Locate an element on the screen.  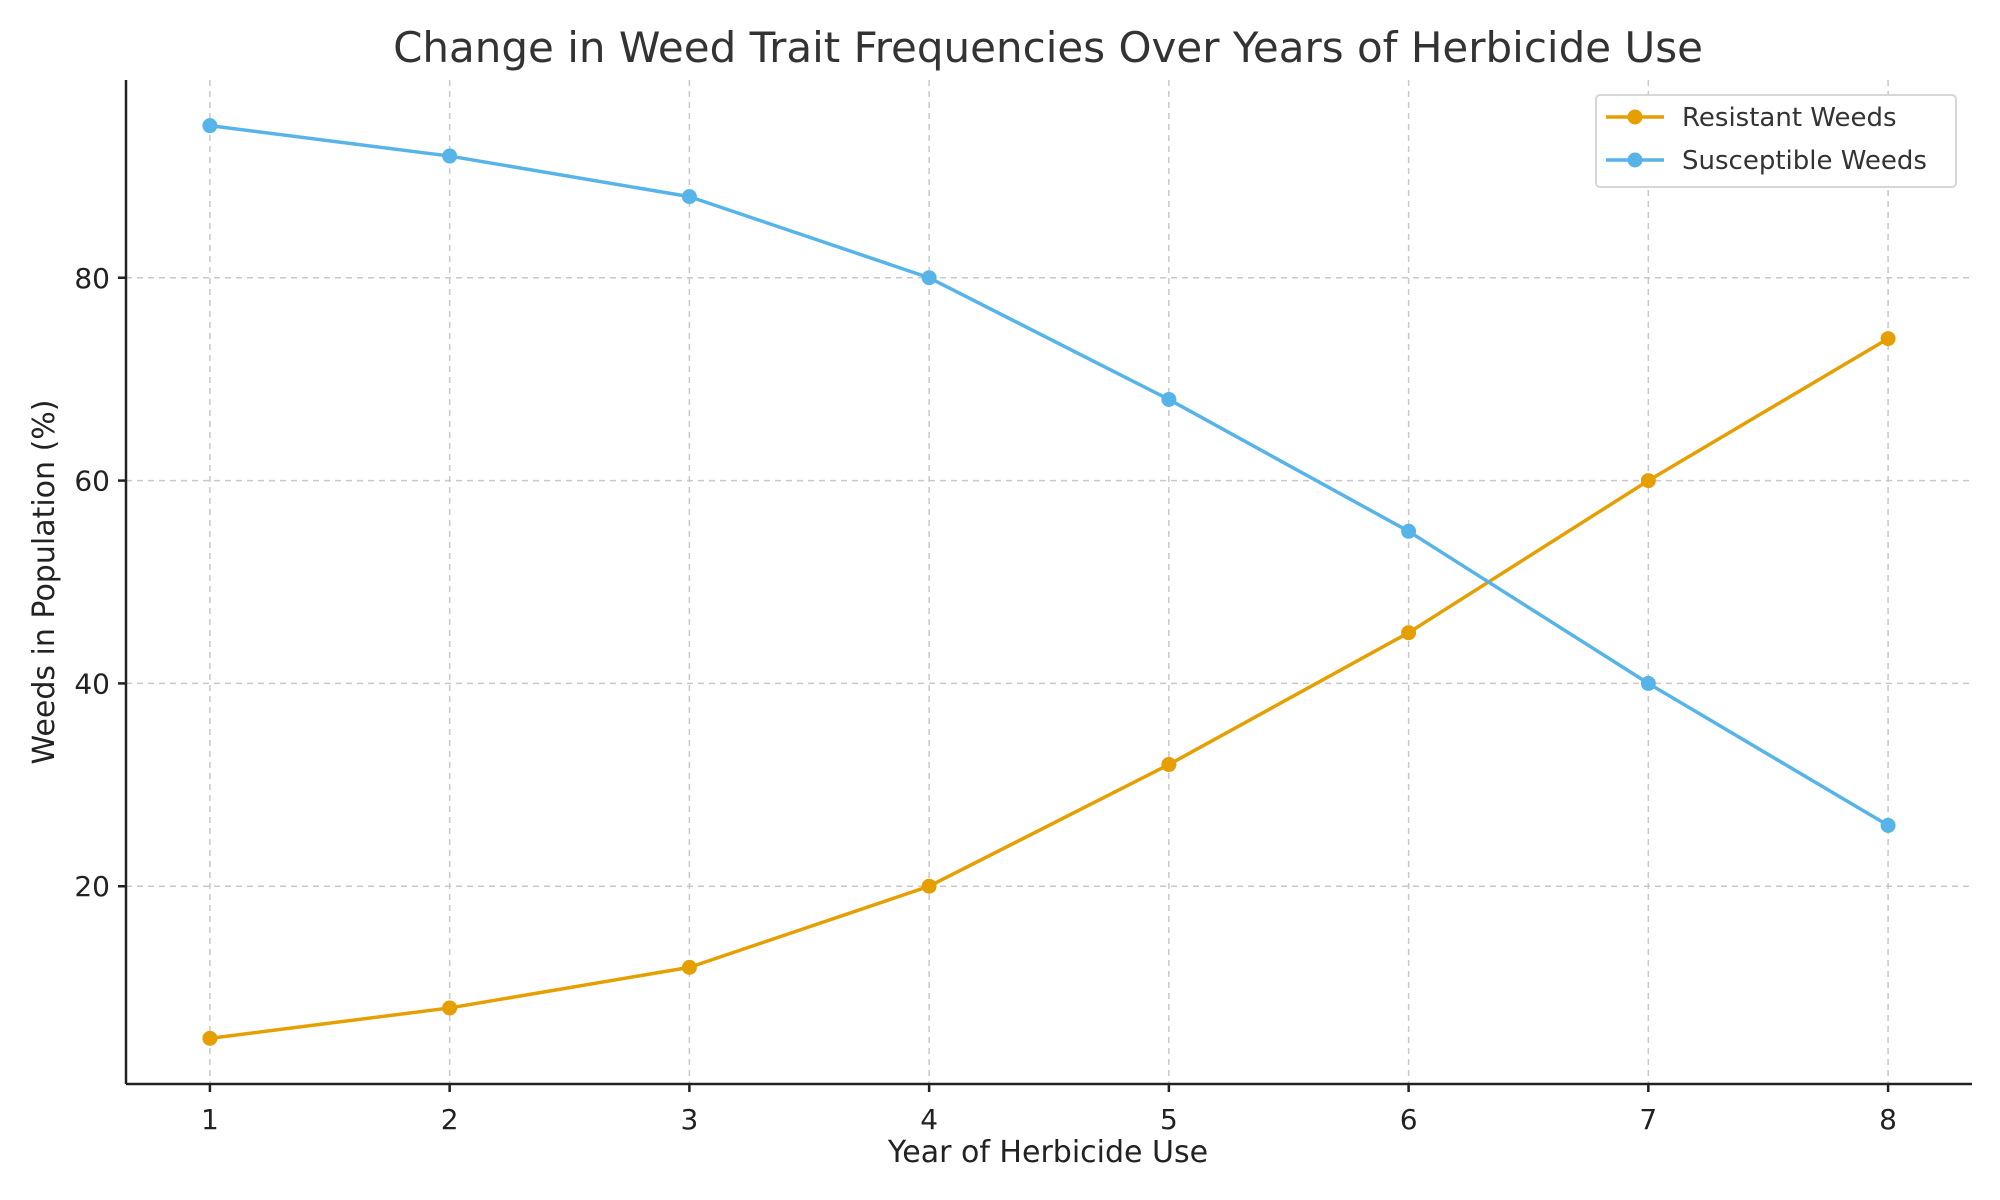
x-tick-label: 7 is located at coordinates (1648, 1119).